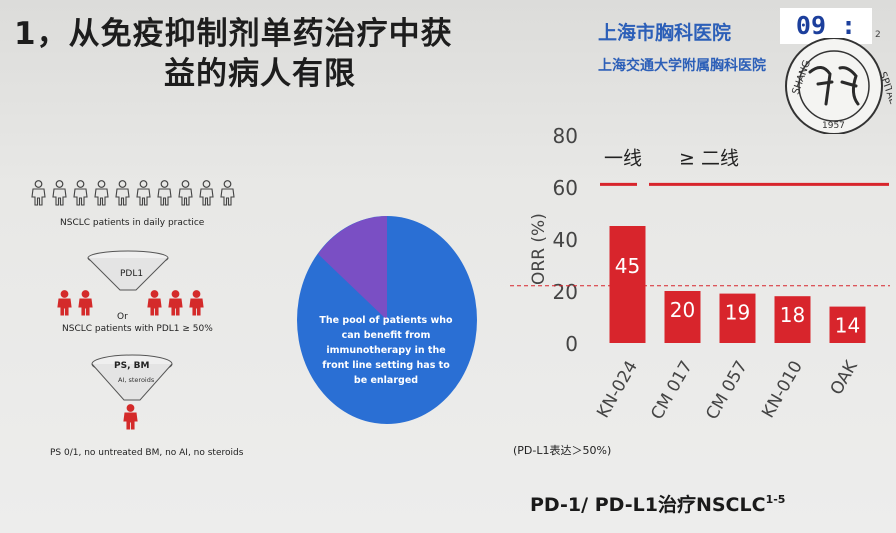  Describe the element at coordinates (122, 317) in the screenshot. I see `label-or: Or` at that location.